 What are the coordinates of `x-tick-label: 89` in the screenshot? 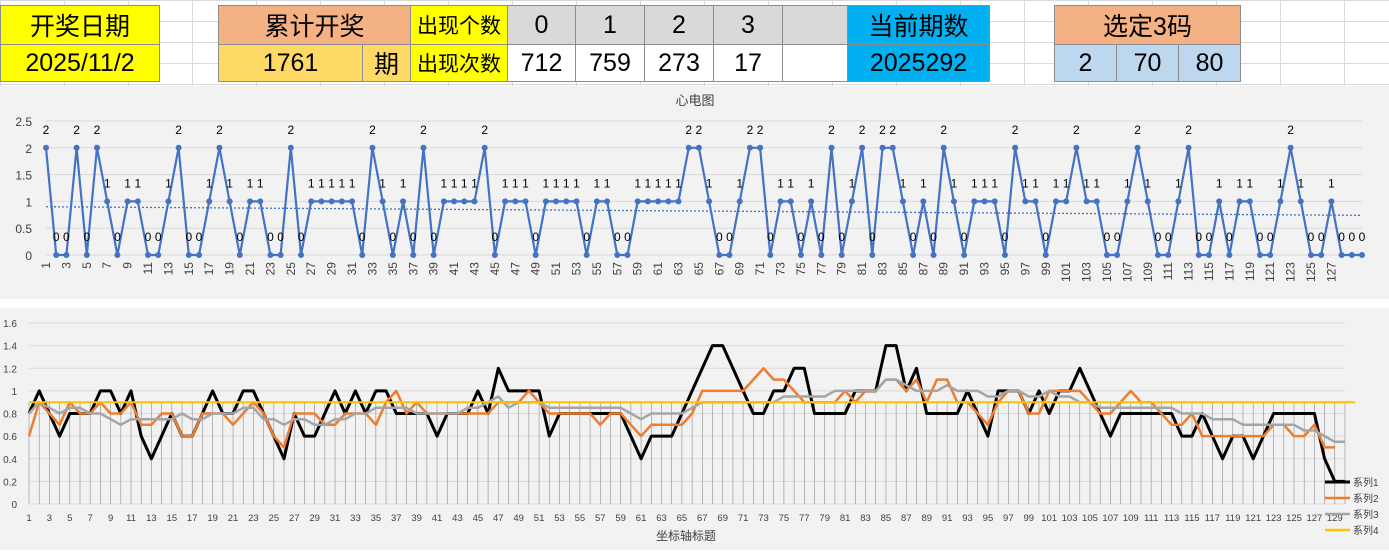 It's located at (926, 518).